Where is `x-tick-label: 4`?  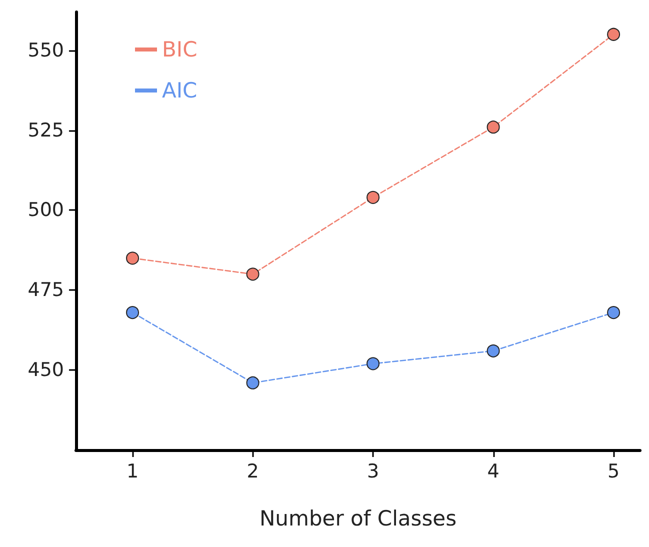 x-tick-label: 4 is located at coordinates (493, 471).